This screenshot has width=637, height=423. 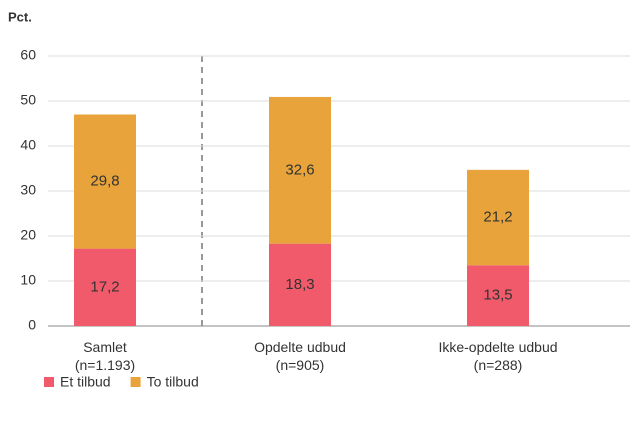 I want to click on data-label: 21,2, so click(x=497, y=217).